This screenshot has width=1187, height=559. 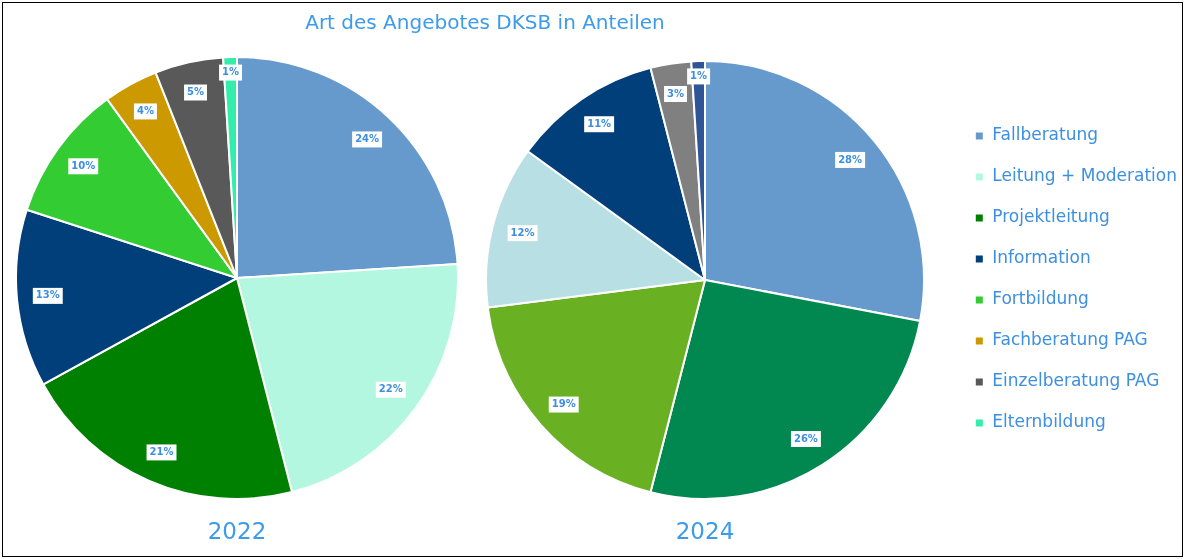 I want to click on legend-label: Fortbildung, so click(x=1040, y=298).